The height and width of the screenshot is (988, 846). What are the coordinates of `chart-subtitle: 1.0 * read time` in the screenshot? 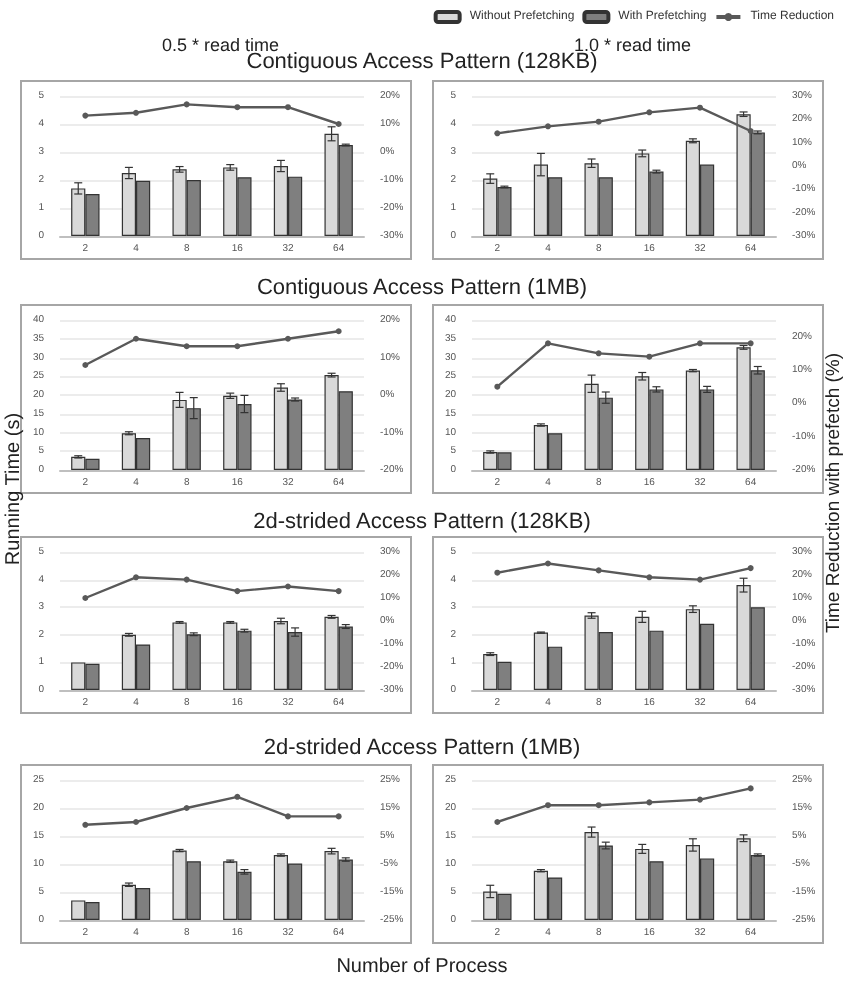 It's located at (633, 45).